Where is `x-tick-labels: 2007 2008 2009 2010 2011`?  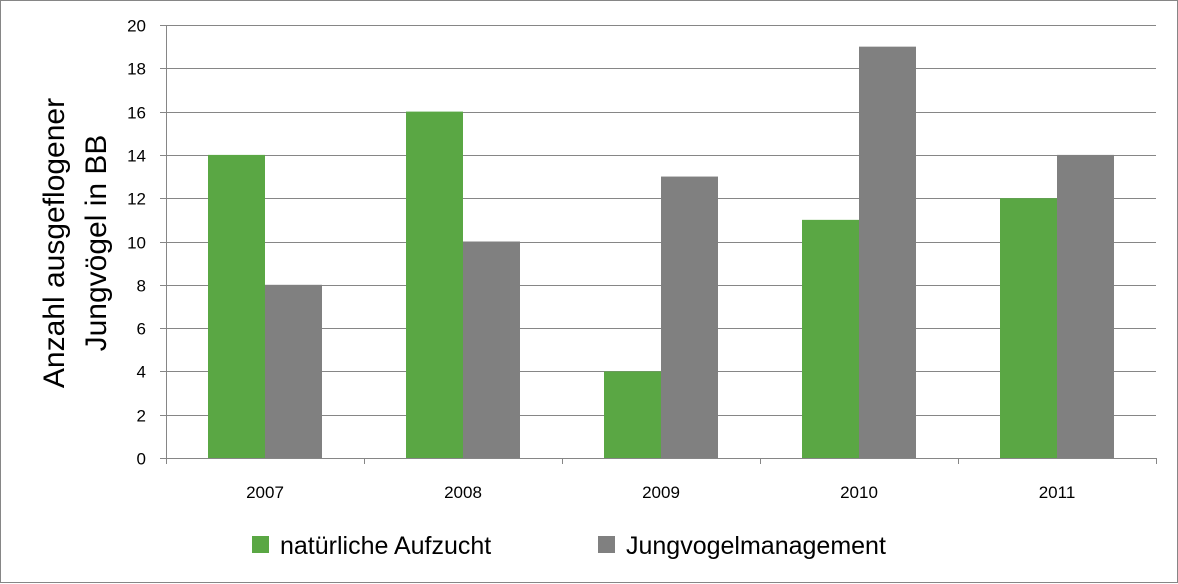 x-tick-labels: 2007 2008 2009 2010 2011 is located at coordinates (660, 492).